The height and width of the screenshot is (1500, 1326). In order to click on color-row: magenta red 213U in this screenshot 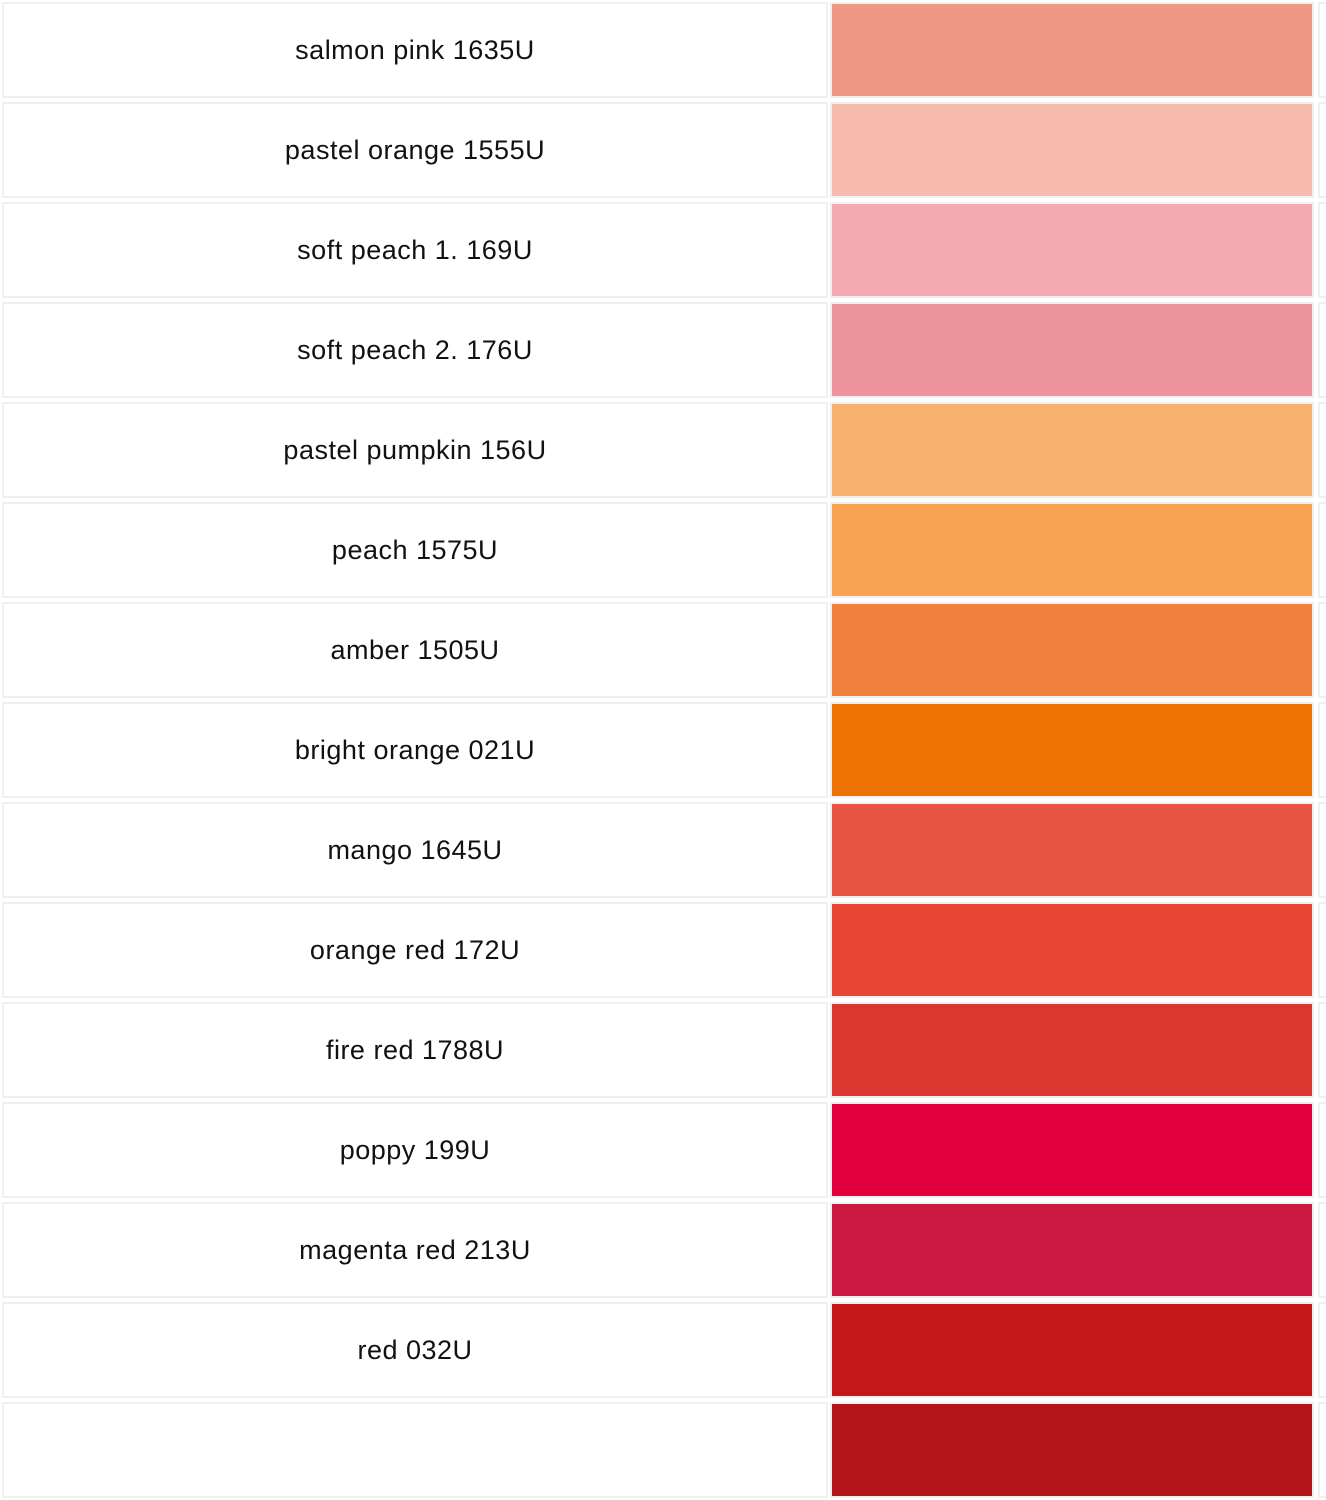, I will do `click(663, 1250)`.